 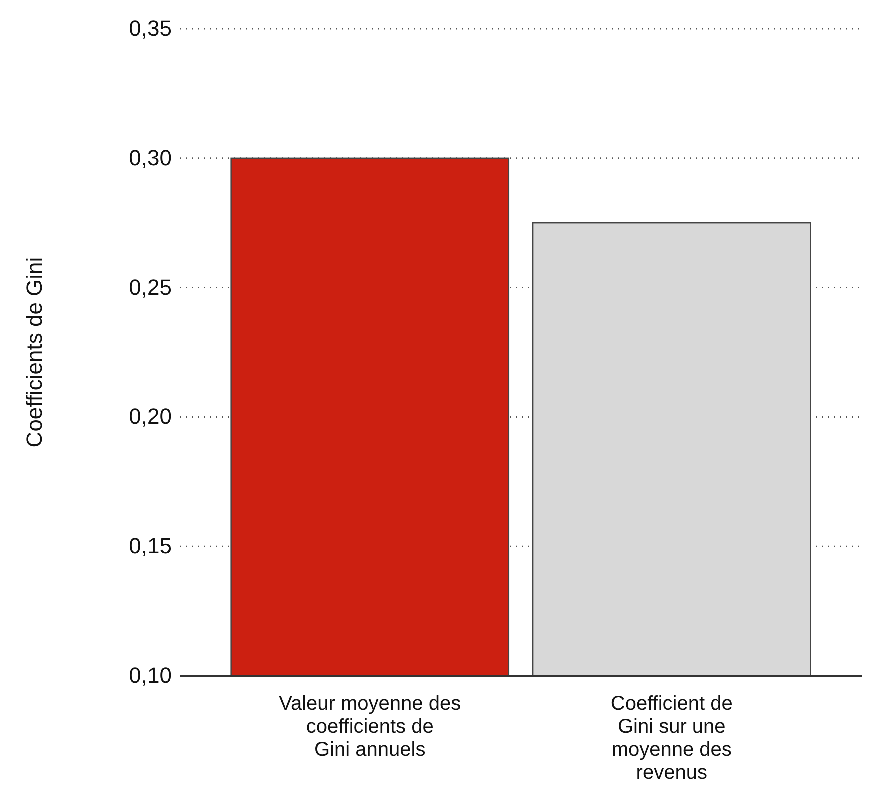 I want to click on y-tick-label: 0,20, so click(x=150, y=417).